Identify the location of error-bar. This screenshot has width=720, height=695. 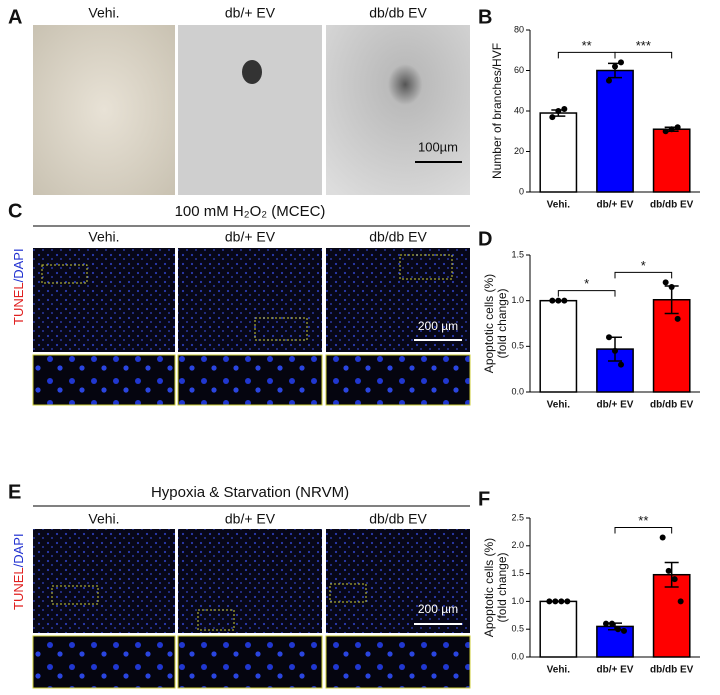
(671, 574).